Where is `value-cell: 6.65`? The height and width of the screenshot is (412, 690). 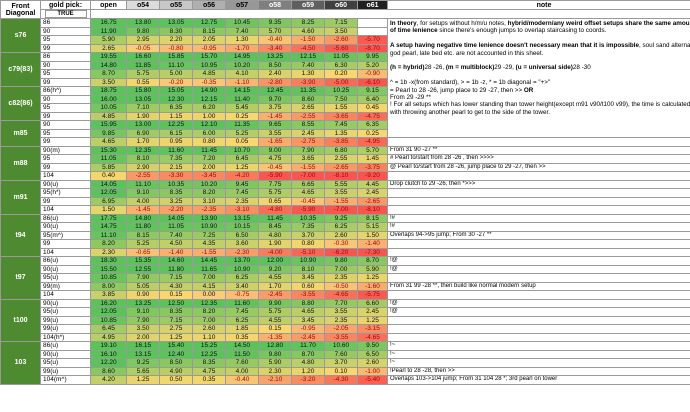
value-cell: 6.65 is located at coordinates (308, 184).